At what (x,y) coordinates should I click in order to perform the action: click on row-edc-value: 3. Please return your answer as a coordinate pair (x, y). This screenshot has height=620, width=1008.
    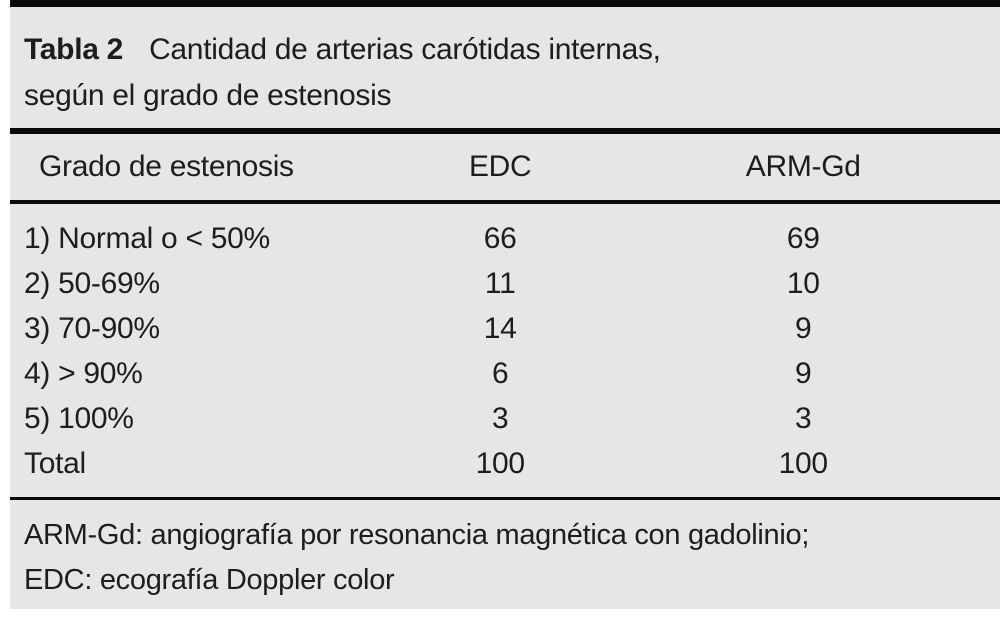
    Looking at the image, I should click on (500, 418).